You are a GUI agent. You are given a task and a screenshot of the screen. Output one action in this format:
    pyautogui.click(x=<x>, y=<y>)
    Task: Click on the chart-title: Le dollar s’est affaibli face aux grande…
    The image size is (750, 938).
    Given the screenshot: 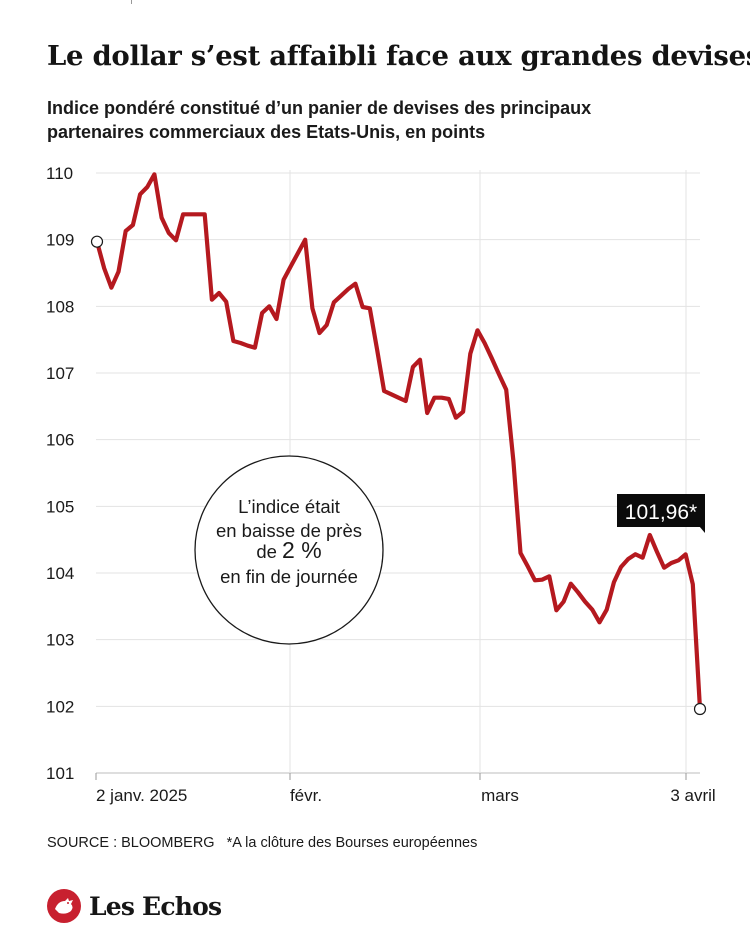 What is the action you would take?
    pyautogui.click(x=398, y=56)
    